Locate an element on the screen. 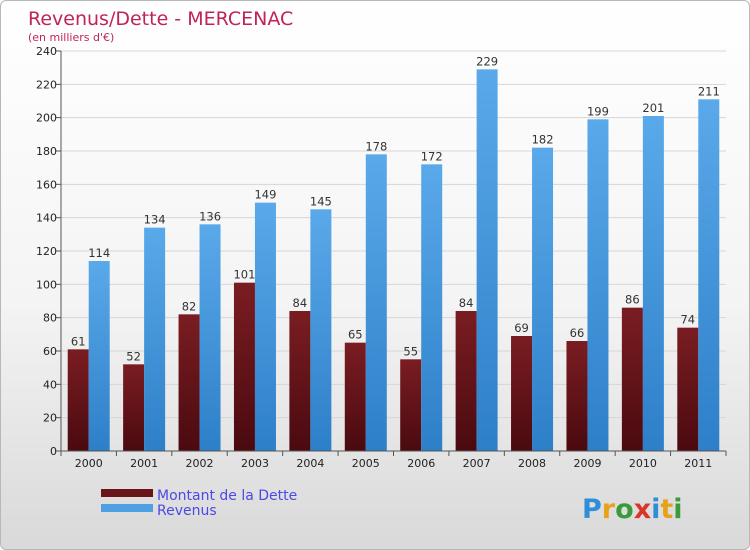 This screenshot has width=750, height=550. legend: Montant de la Dette Revenus is located at coordinates (199, 503).